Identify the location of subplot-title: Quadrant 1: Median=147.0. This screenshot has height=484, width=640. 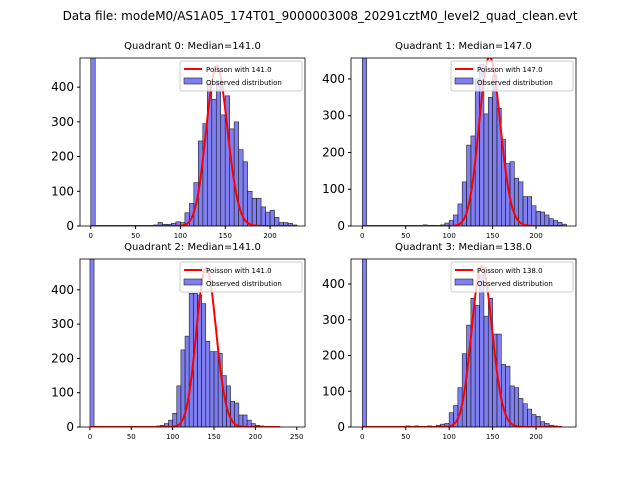
(463, 46).